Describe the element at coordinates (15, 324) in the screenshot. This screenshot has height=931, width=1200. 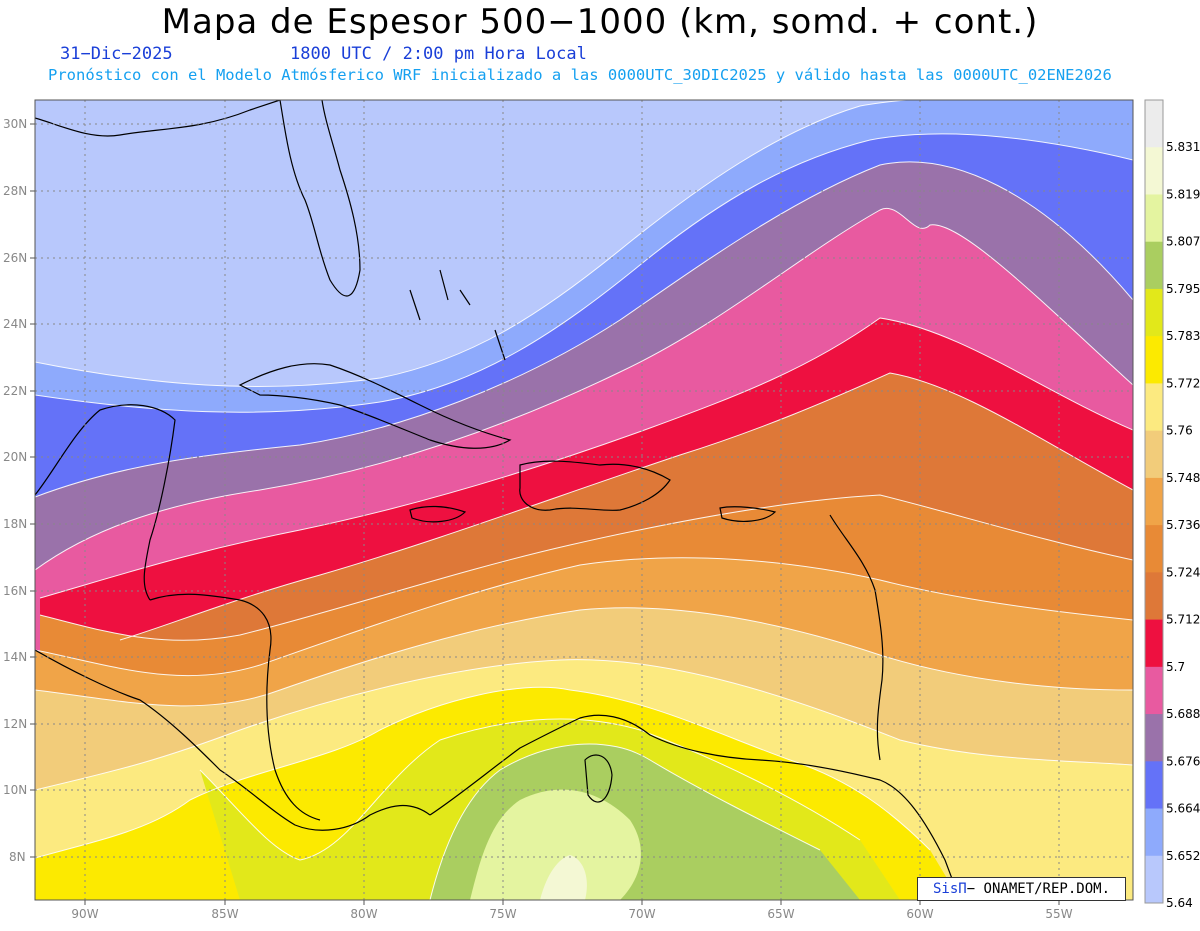
I see `lat-label: 24N` at that location.